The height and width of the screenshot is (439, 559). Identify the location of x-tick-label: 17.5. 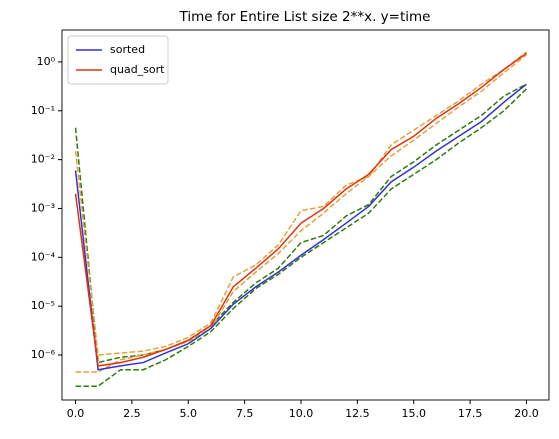
(470, 413).